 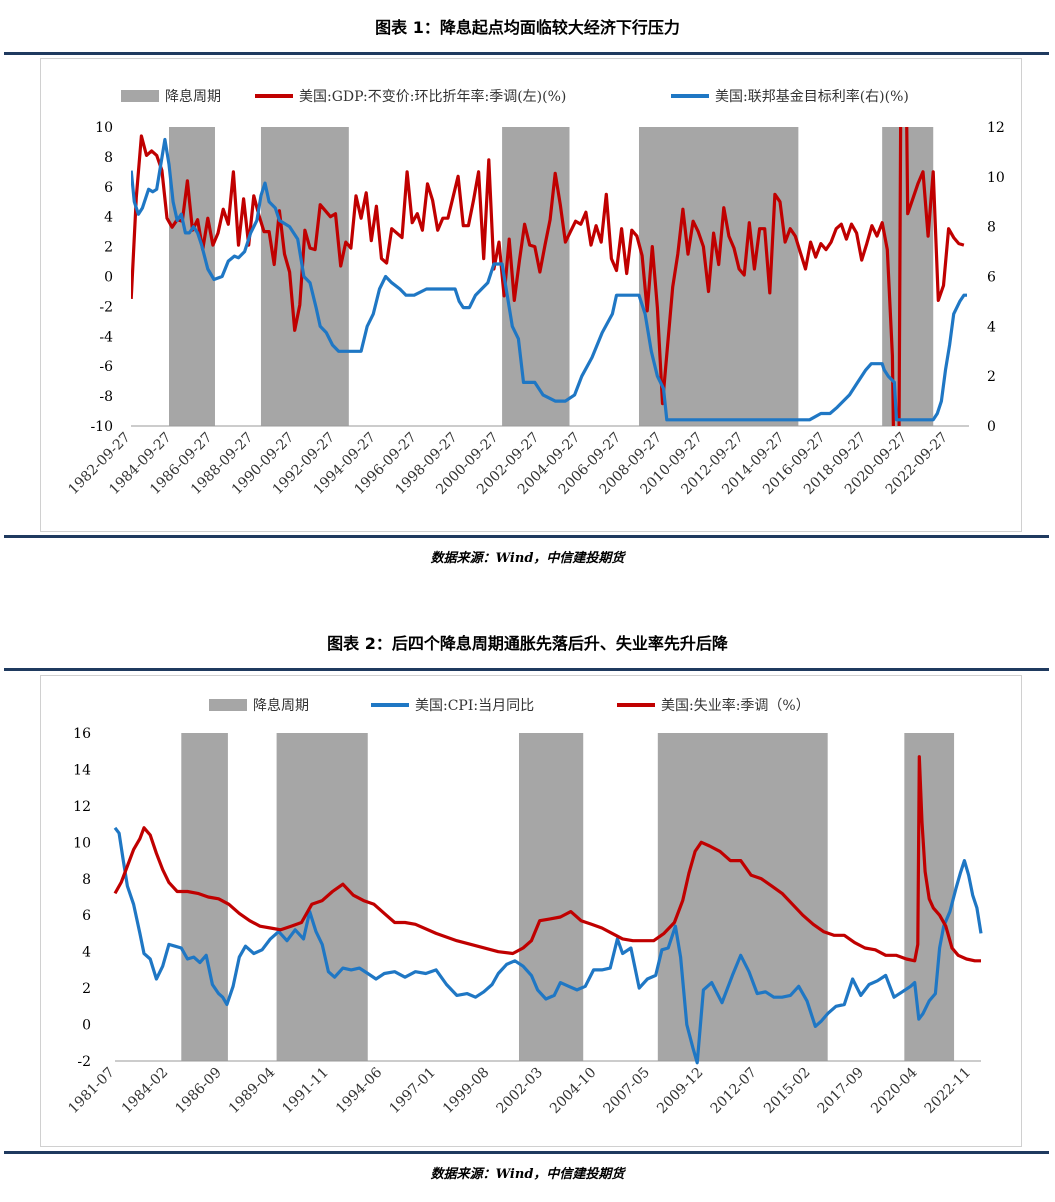 I want to click on x-tick-label: 1994-06, so click(x=359, y=1090).